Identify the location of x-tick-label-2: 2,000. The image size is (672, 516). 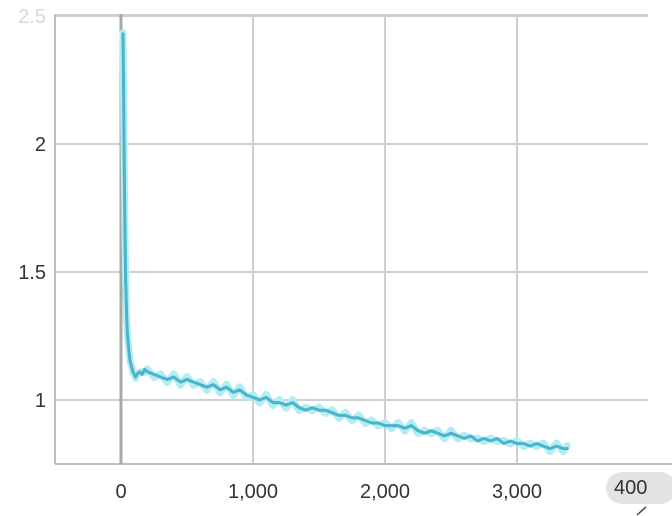
(385, 492).